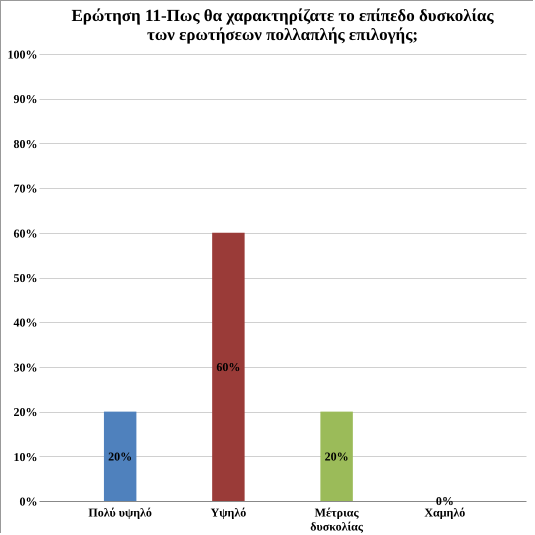 This screenshot has width=535, height=535. I want to click on y-tick-label: 10%, so click(26, 457).